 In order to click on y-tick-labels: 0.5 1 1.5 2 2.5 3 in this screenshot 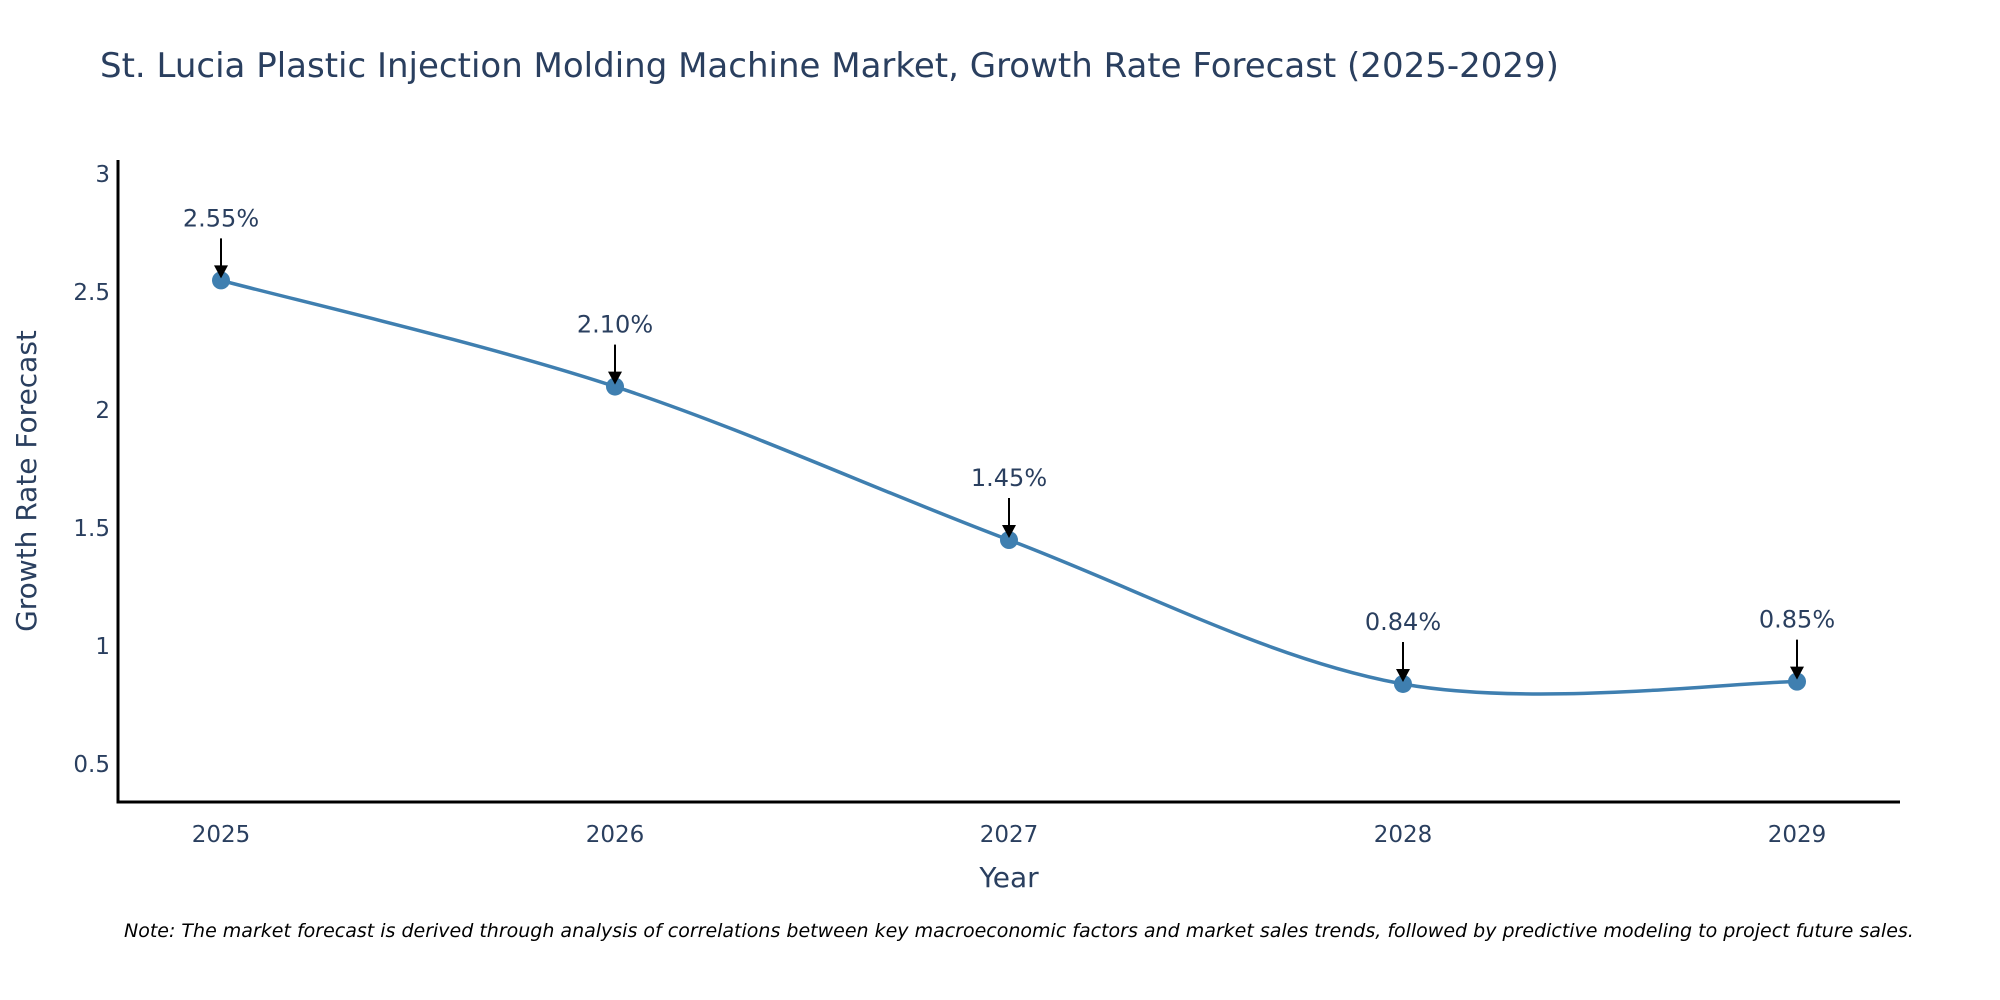, I will do `click(91, 470)`.